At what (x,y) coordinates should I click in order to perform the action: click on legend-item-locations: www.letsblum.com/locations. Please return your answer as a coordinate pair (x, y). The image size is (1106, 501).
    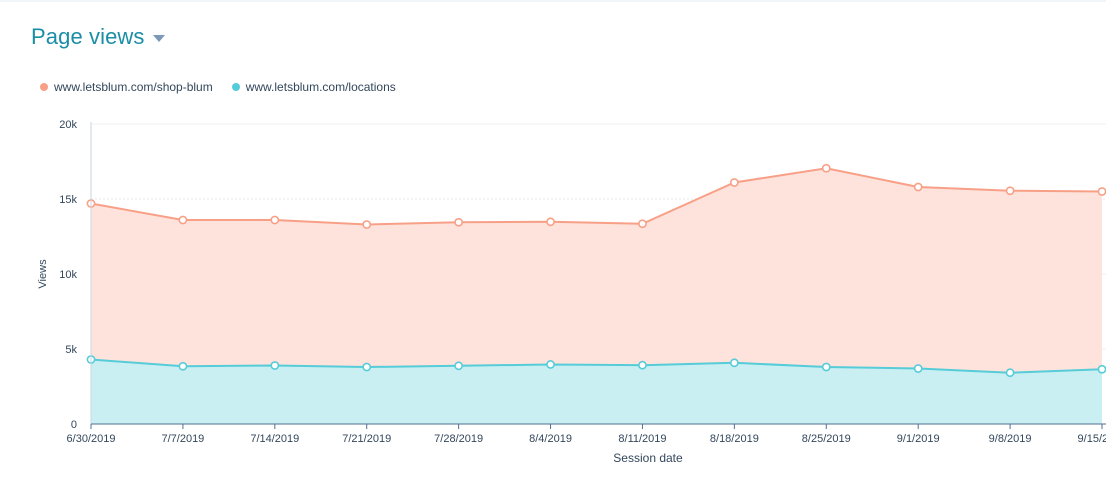
    Looking at the image, I should click on (313, 87).